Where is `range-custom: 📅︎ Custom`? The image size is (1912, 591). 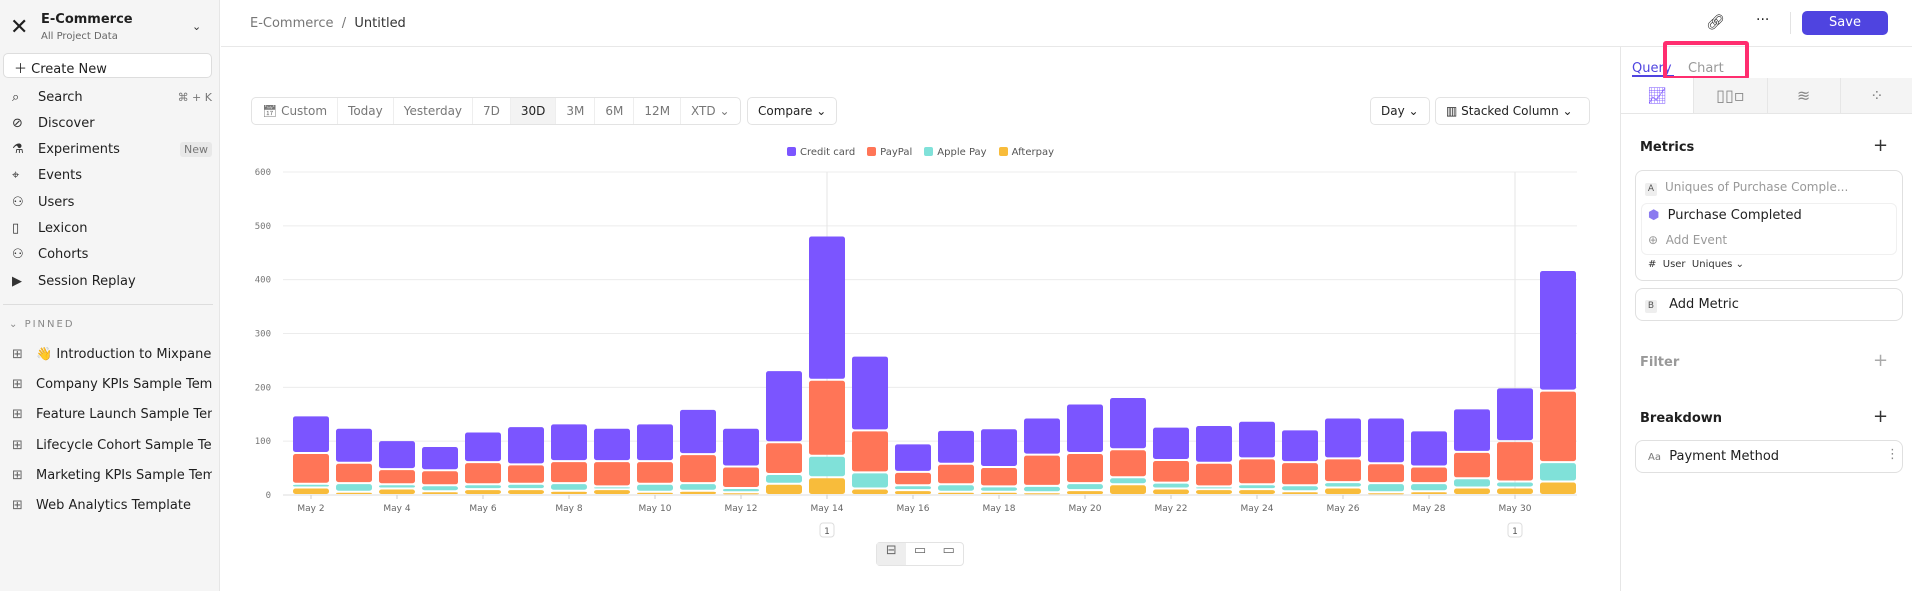 range-custom: 📅︎ Custom is located at coordinates (295, 111).